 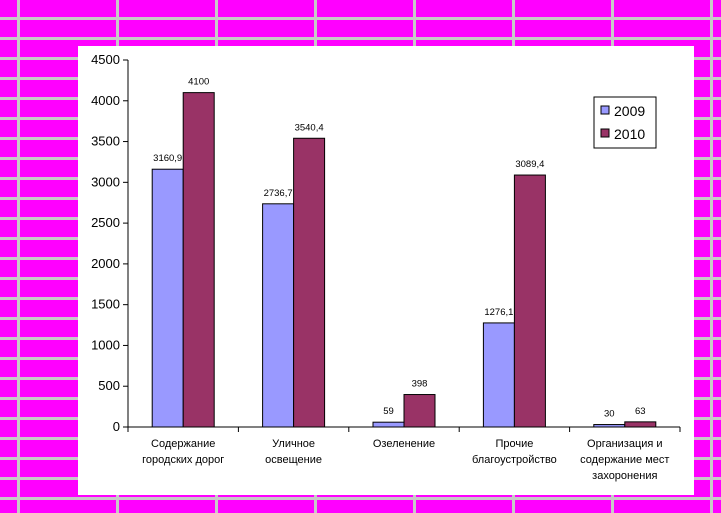 I want to click on y-tick-label: 0, so click(x=116, y=426).